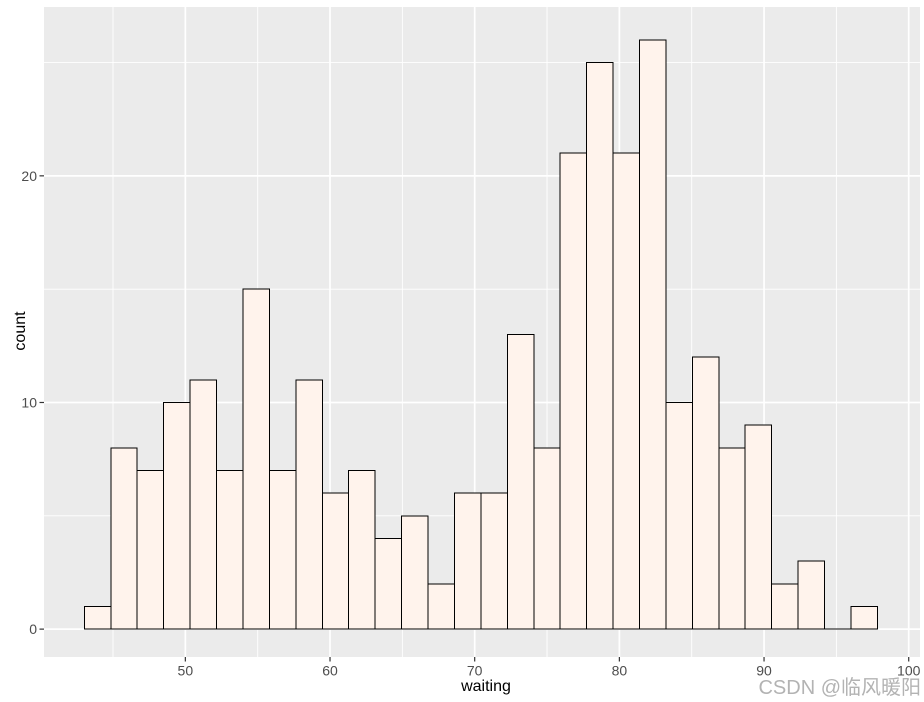  What do you see at coordinates (33, 629) in the screenshot?
I see `y-tick-label: 0` at bounding box center [33, 629].